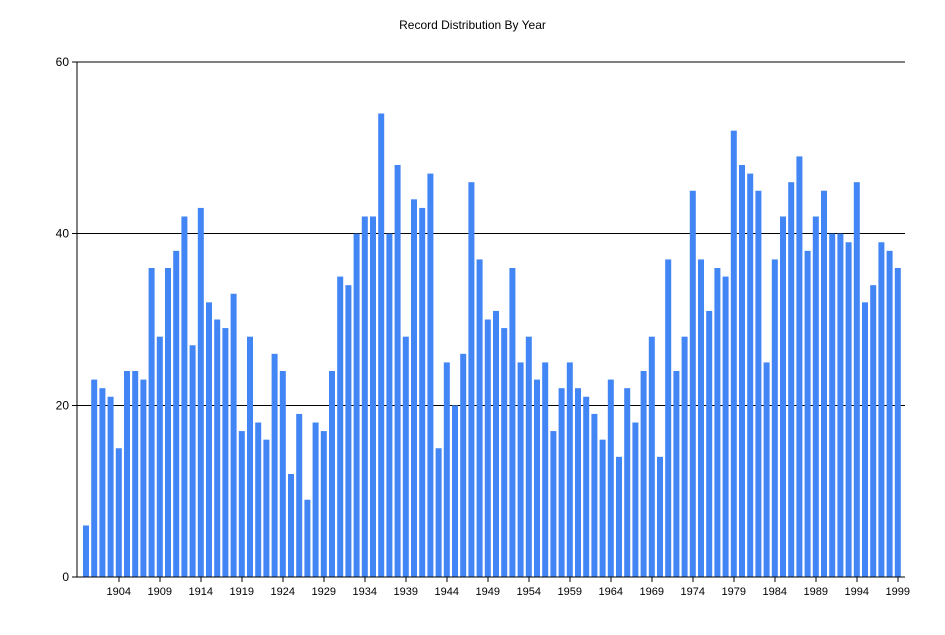 The image size is (945, 635). Describe the element at coordinates (63, 62) in the screenshot. I see `y-tick-label: 60` at that location.